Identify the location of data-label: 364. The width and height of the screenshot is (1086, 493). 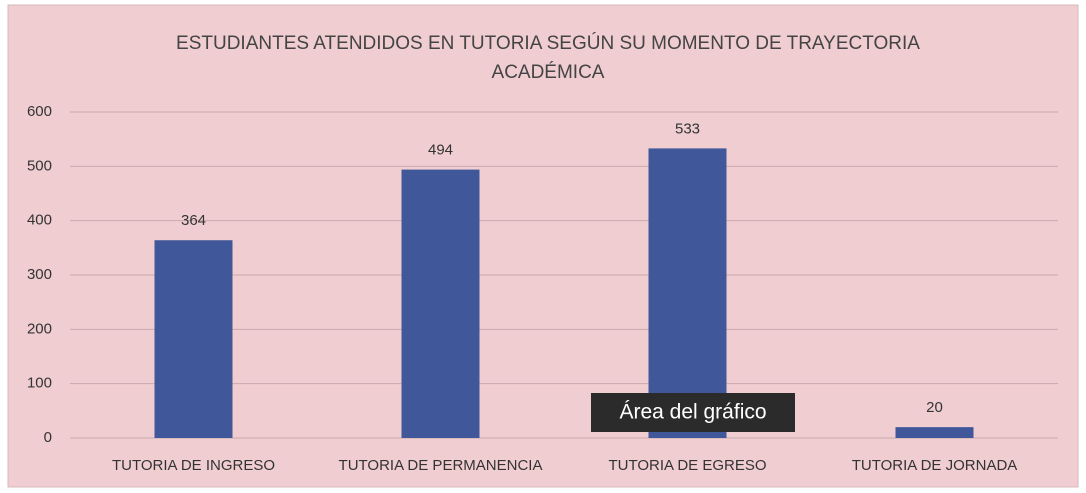
(193, 220).